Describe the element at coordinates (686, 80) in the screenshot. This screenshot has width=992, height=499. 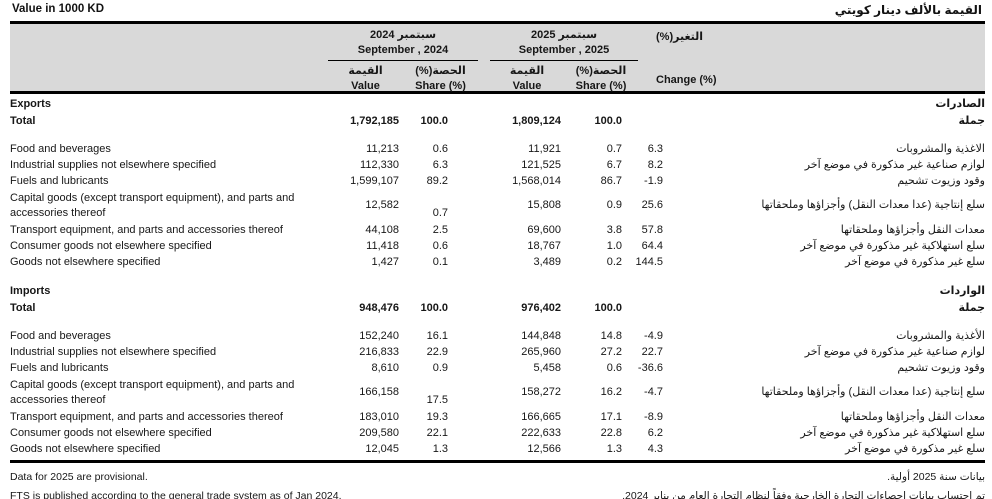
I see `change-label-en: Change (%)` at that location.